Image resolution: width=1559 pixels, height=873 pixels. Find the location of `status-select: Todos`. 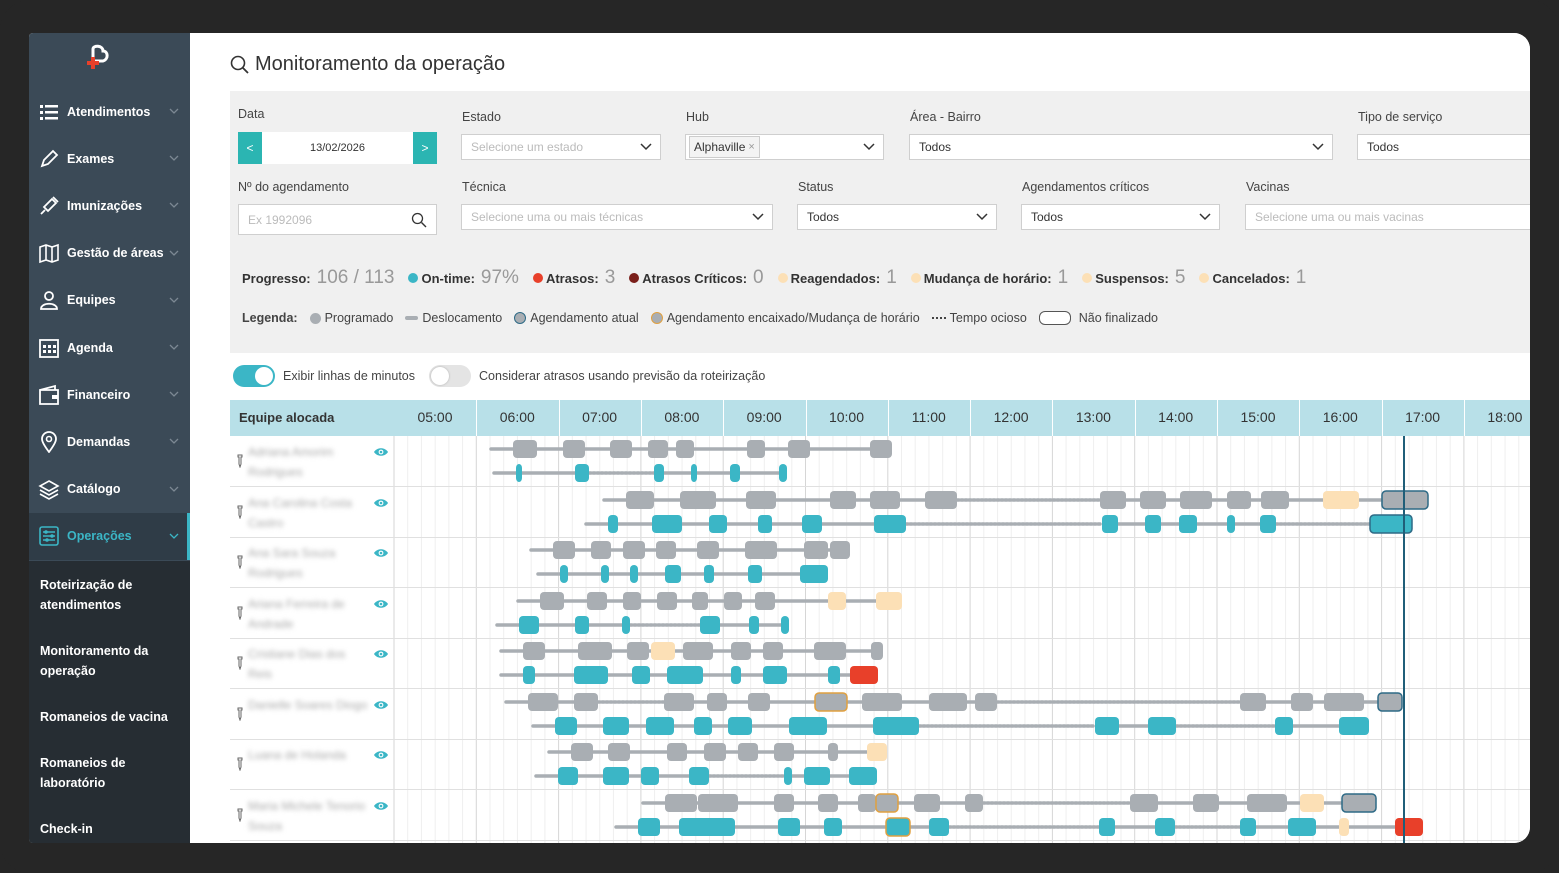

status-select: Todos is located at coordinates (897, 217).